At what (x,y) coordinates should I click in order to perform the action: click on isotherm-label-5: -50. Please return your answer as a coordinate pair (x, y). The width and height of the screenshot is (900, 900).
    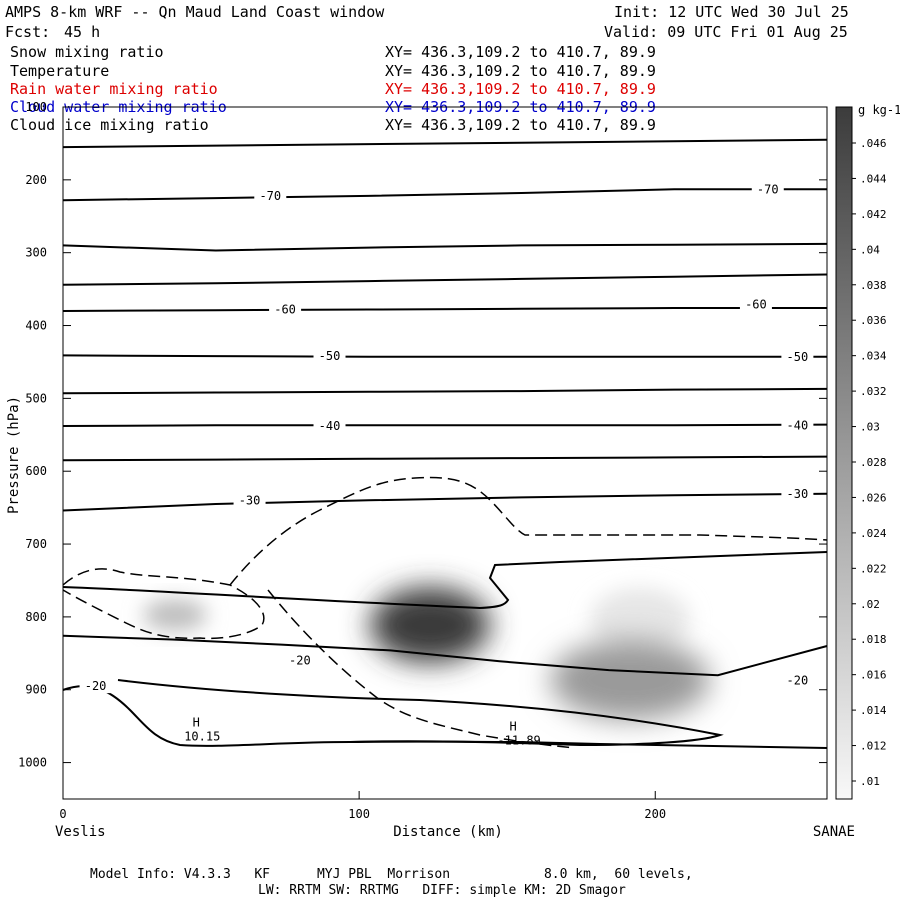
    Looking at the image, I should click on (798, 357).